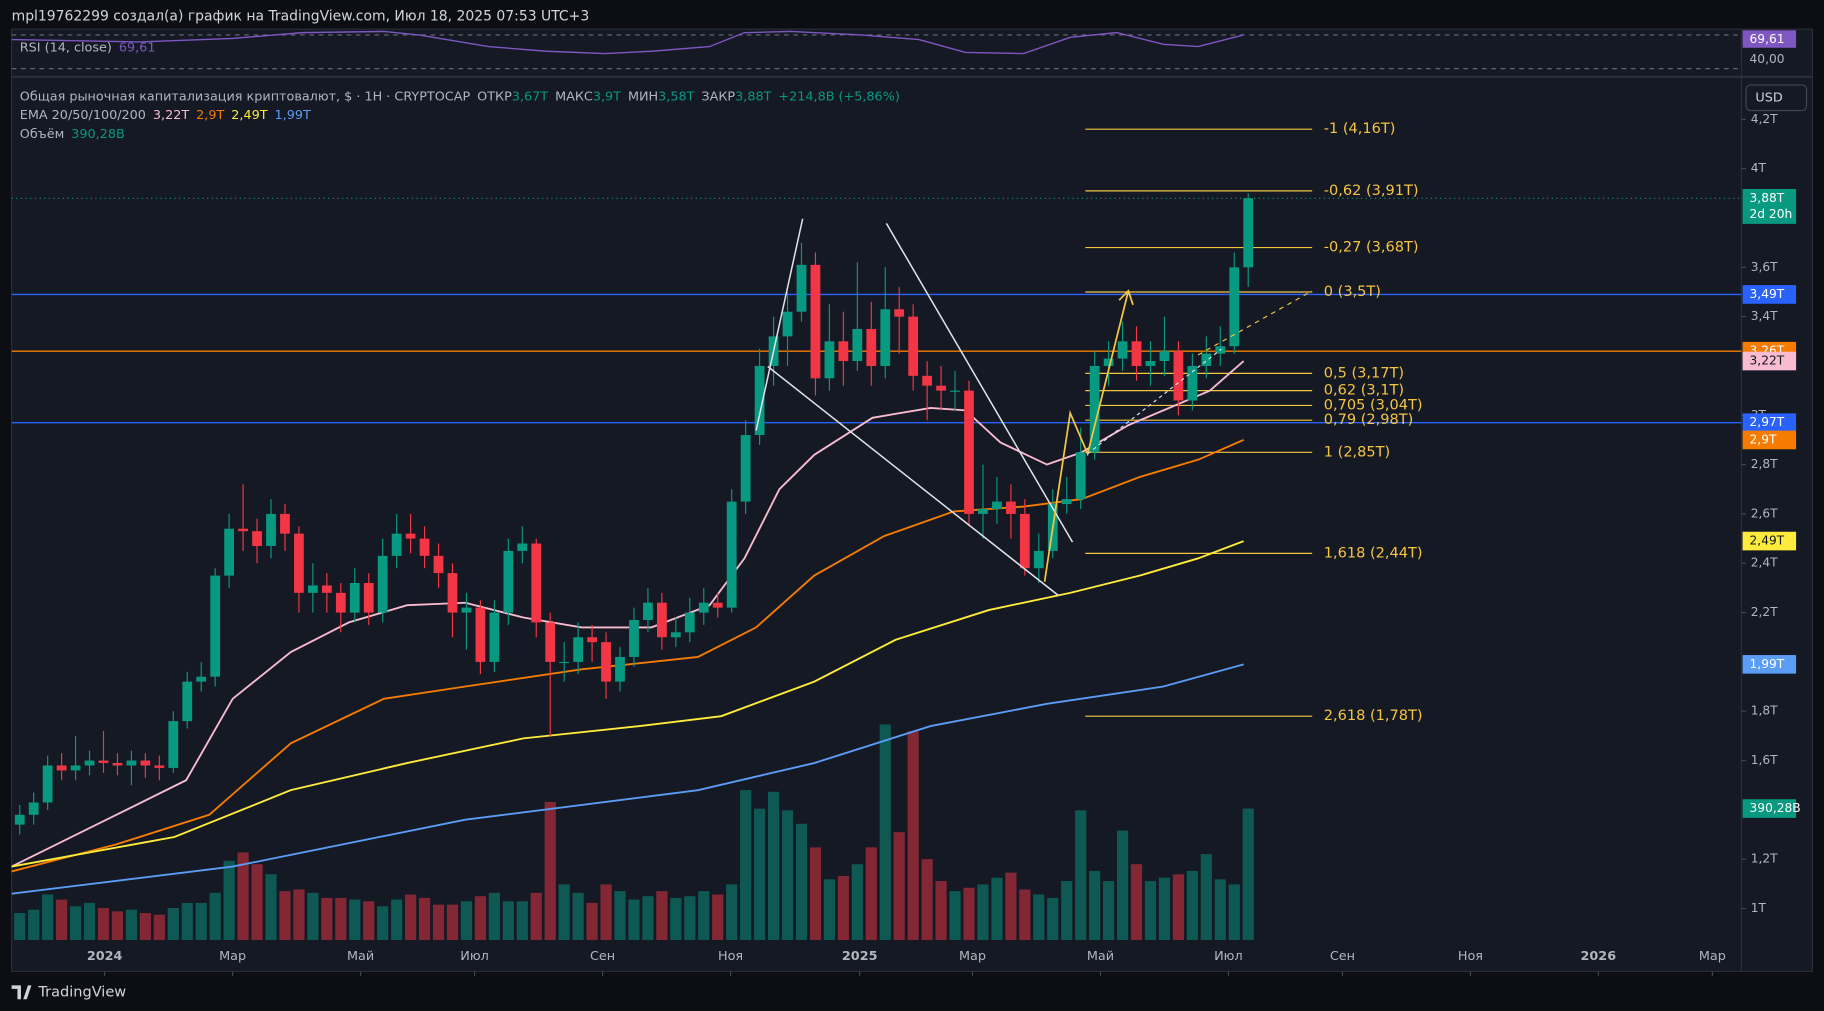 Image resolution: width=1824 pixels, height=1011 pixels. I want to click on ohlc-value: 3,58T, so click(676, 96).